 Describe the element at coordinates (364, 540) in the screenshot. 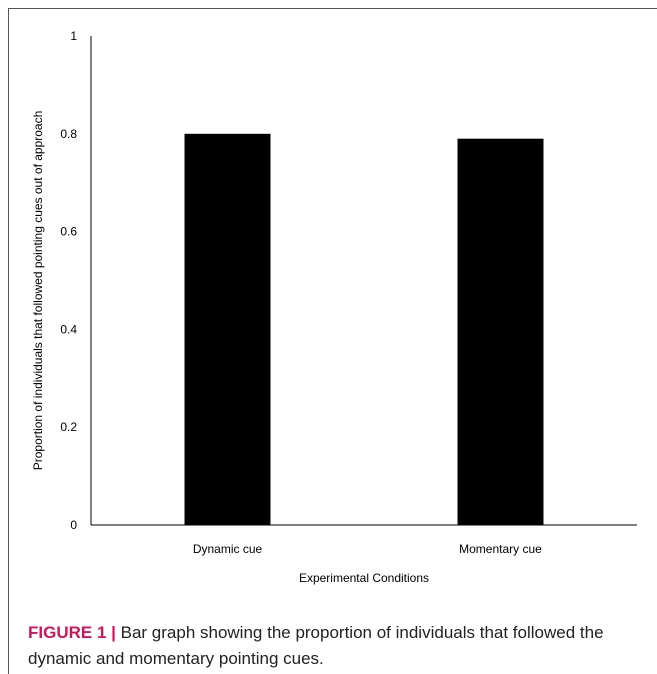

I see `x-axis: Dynamic cue Momentary cue` at that location.